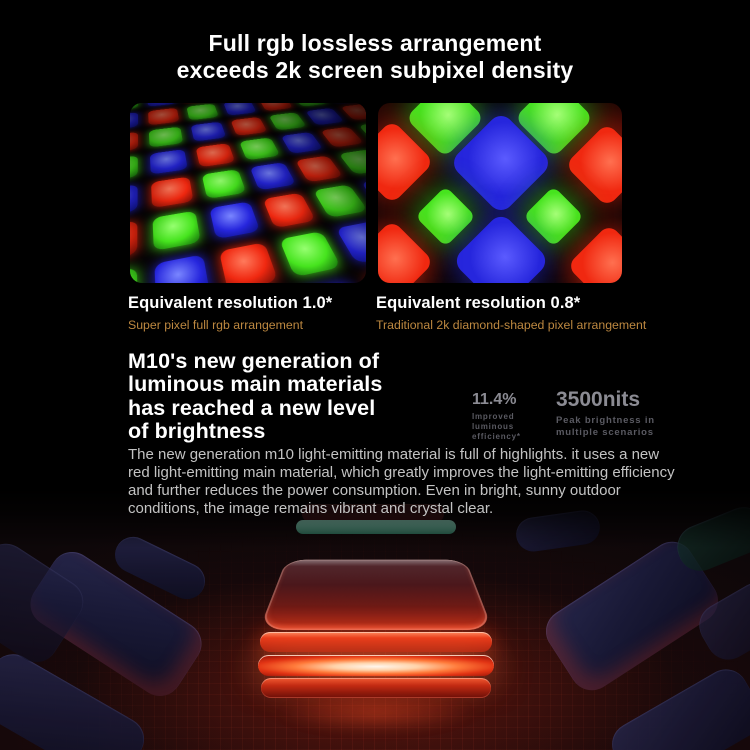  I want to click on stat-luminous-efficiency: 11.4% Improved luminous efficiency*, so click(508, 416).